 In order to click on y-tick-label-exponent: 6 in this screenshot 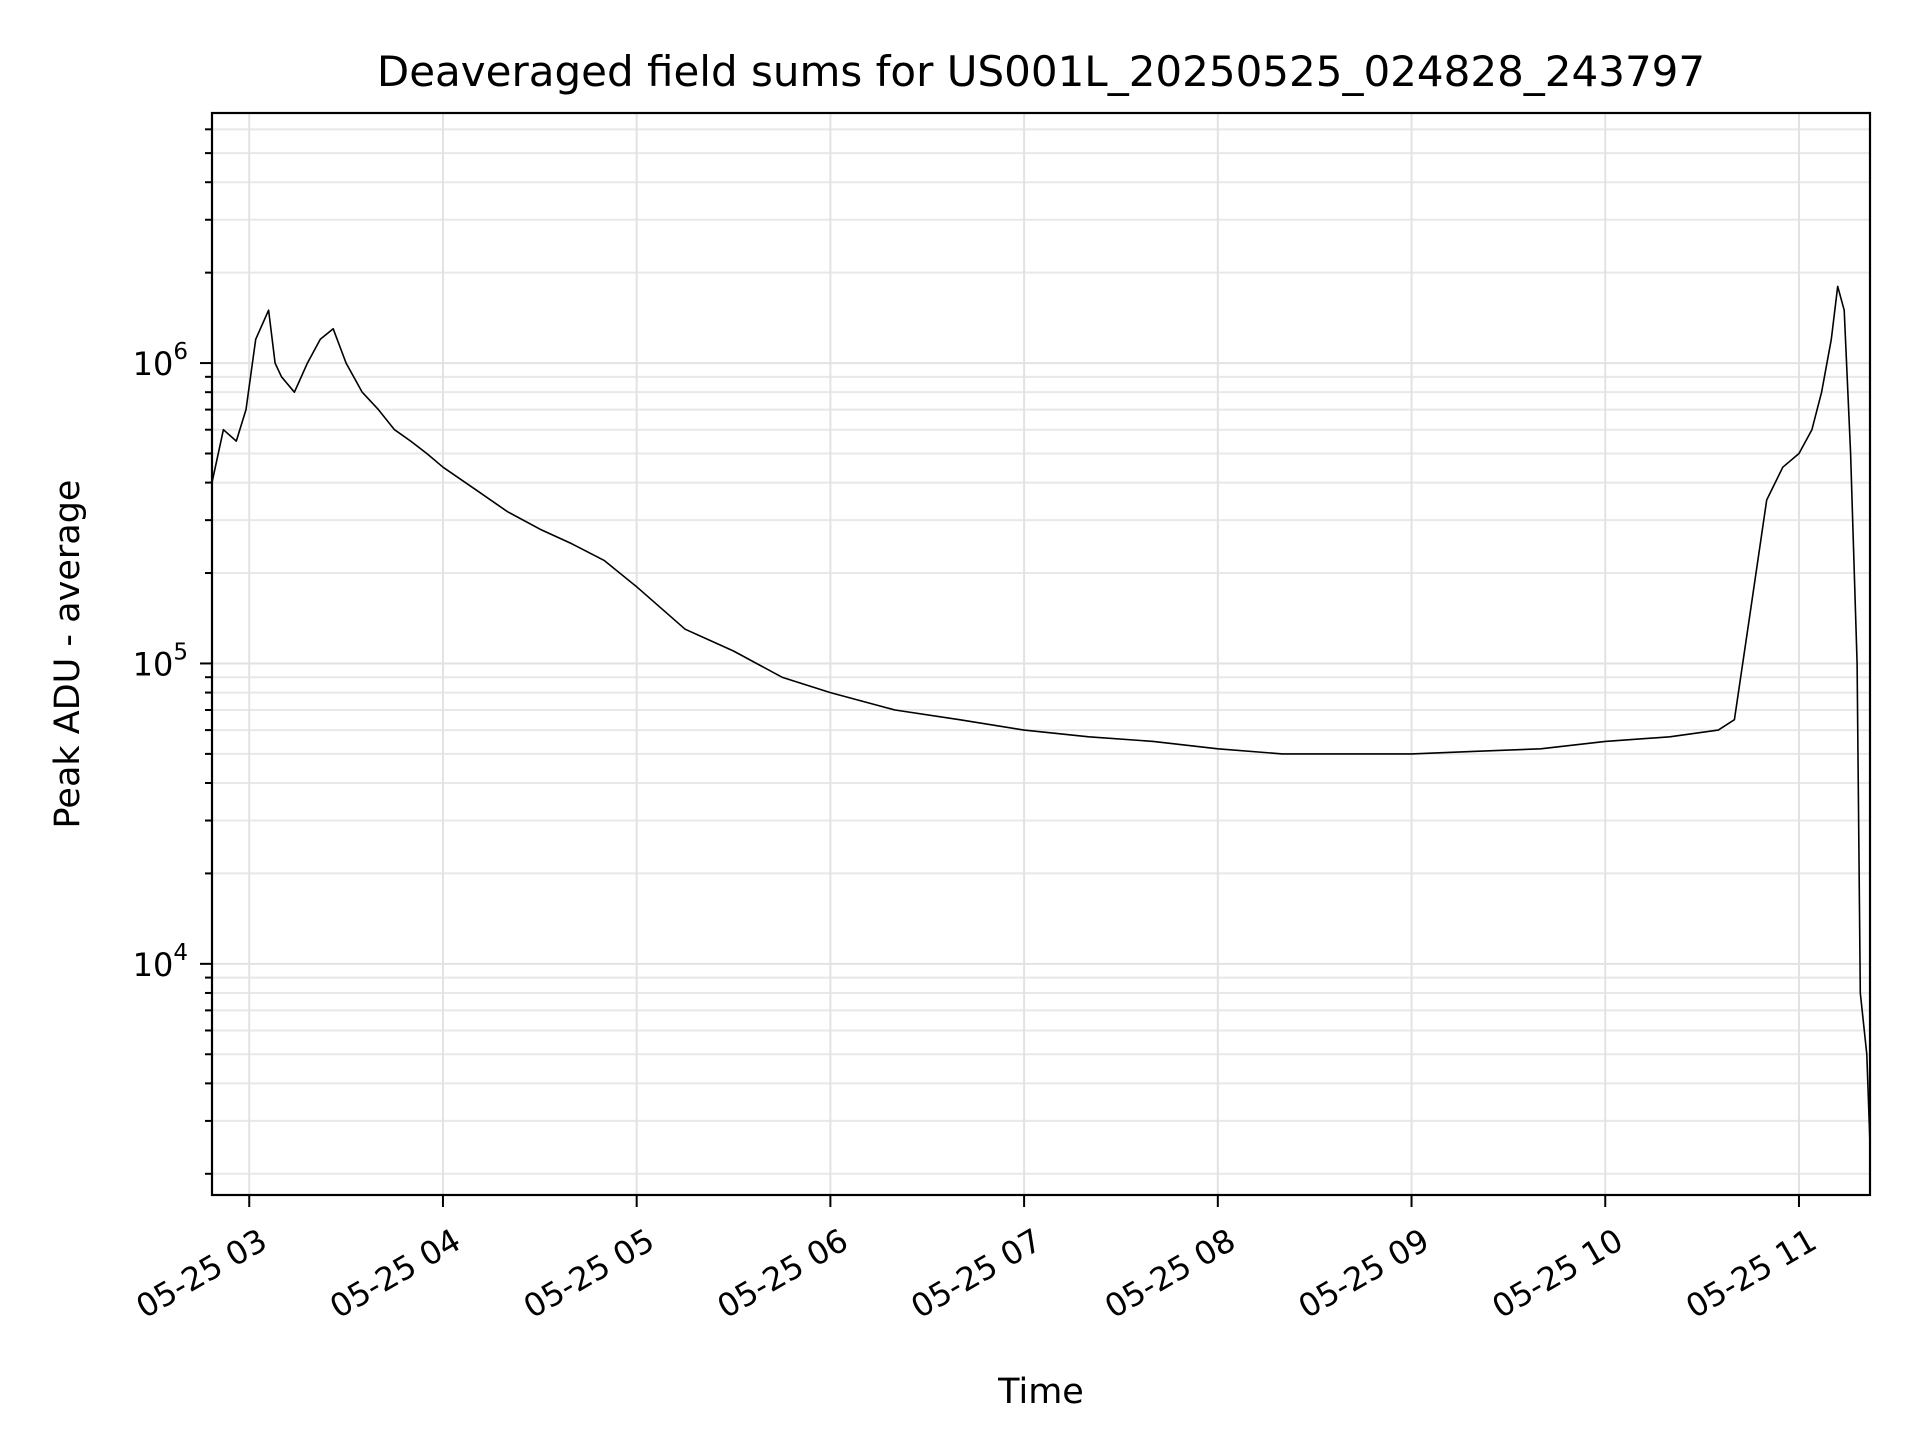, I will do `click(180, 352)`.